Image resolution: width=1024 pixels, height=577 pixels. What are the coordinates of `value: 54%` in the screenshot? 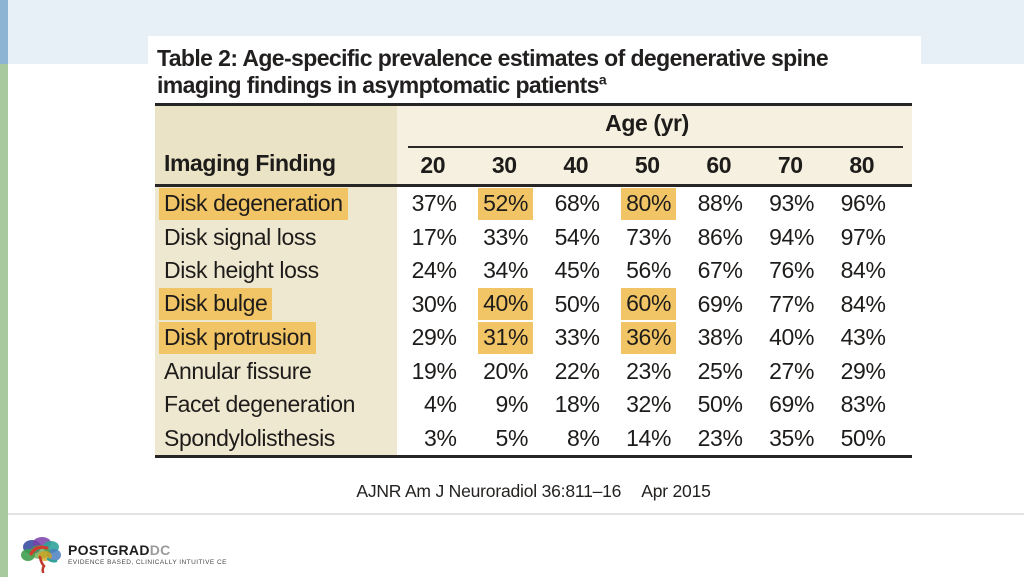 It's located at (577, 236).